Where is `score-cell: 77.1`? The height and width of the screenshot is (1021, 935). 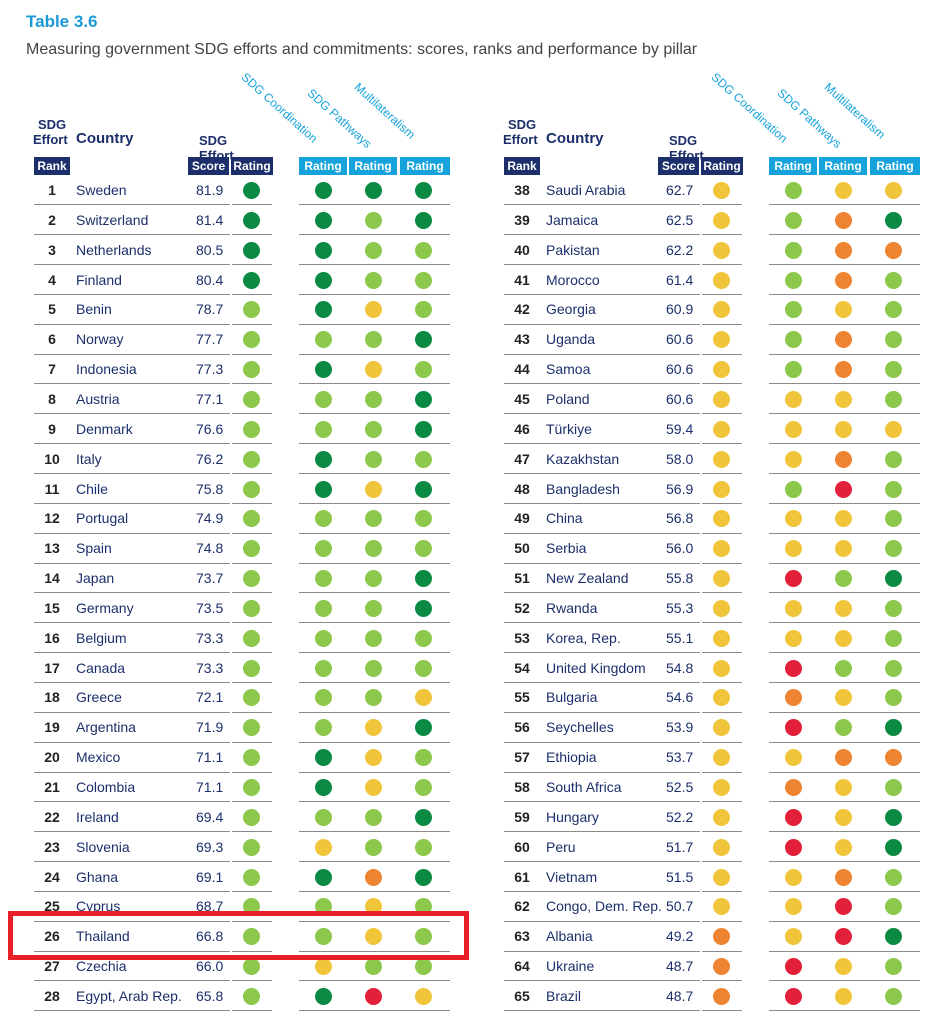
score-cell: 77.1 is located at coordinates (210, 398).